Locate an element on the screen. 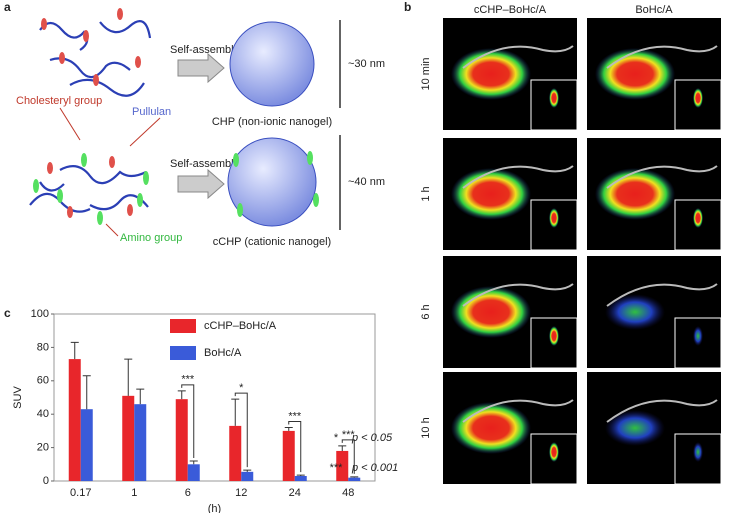 The width and height of the screenshot is (739, 513). x-tick-label: 24 is located at coordinates (295, 493).